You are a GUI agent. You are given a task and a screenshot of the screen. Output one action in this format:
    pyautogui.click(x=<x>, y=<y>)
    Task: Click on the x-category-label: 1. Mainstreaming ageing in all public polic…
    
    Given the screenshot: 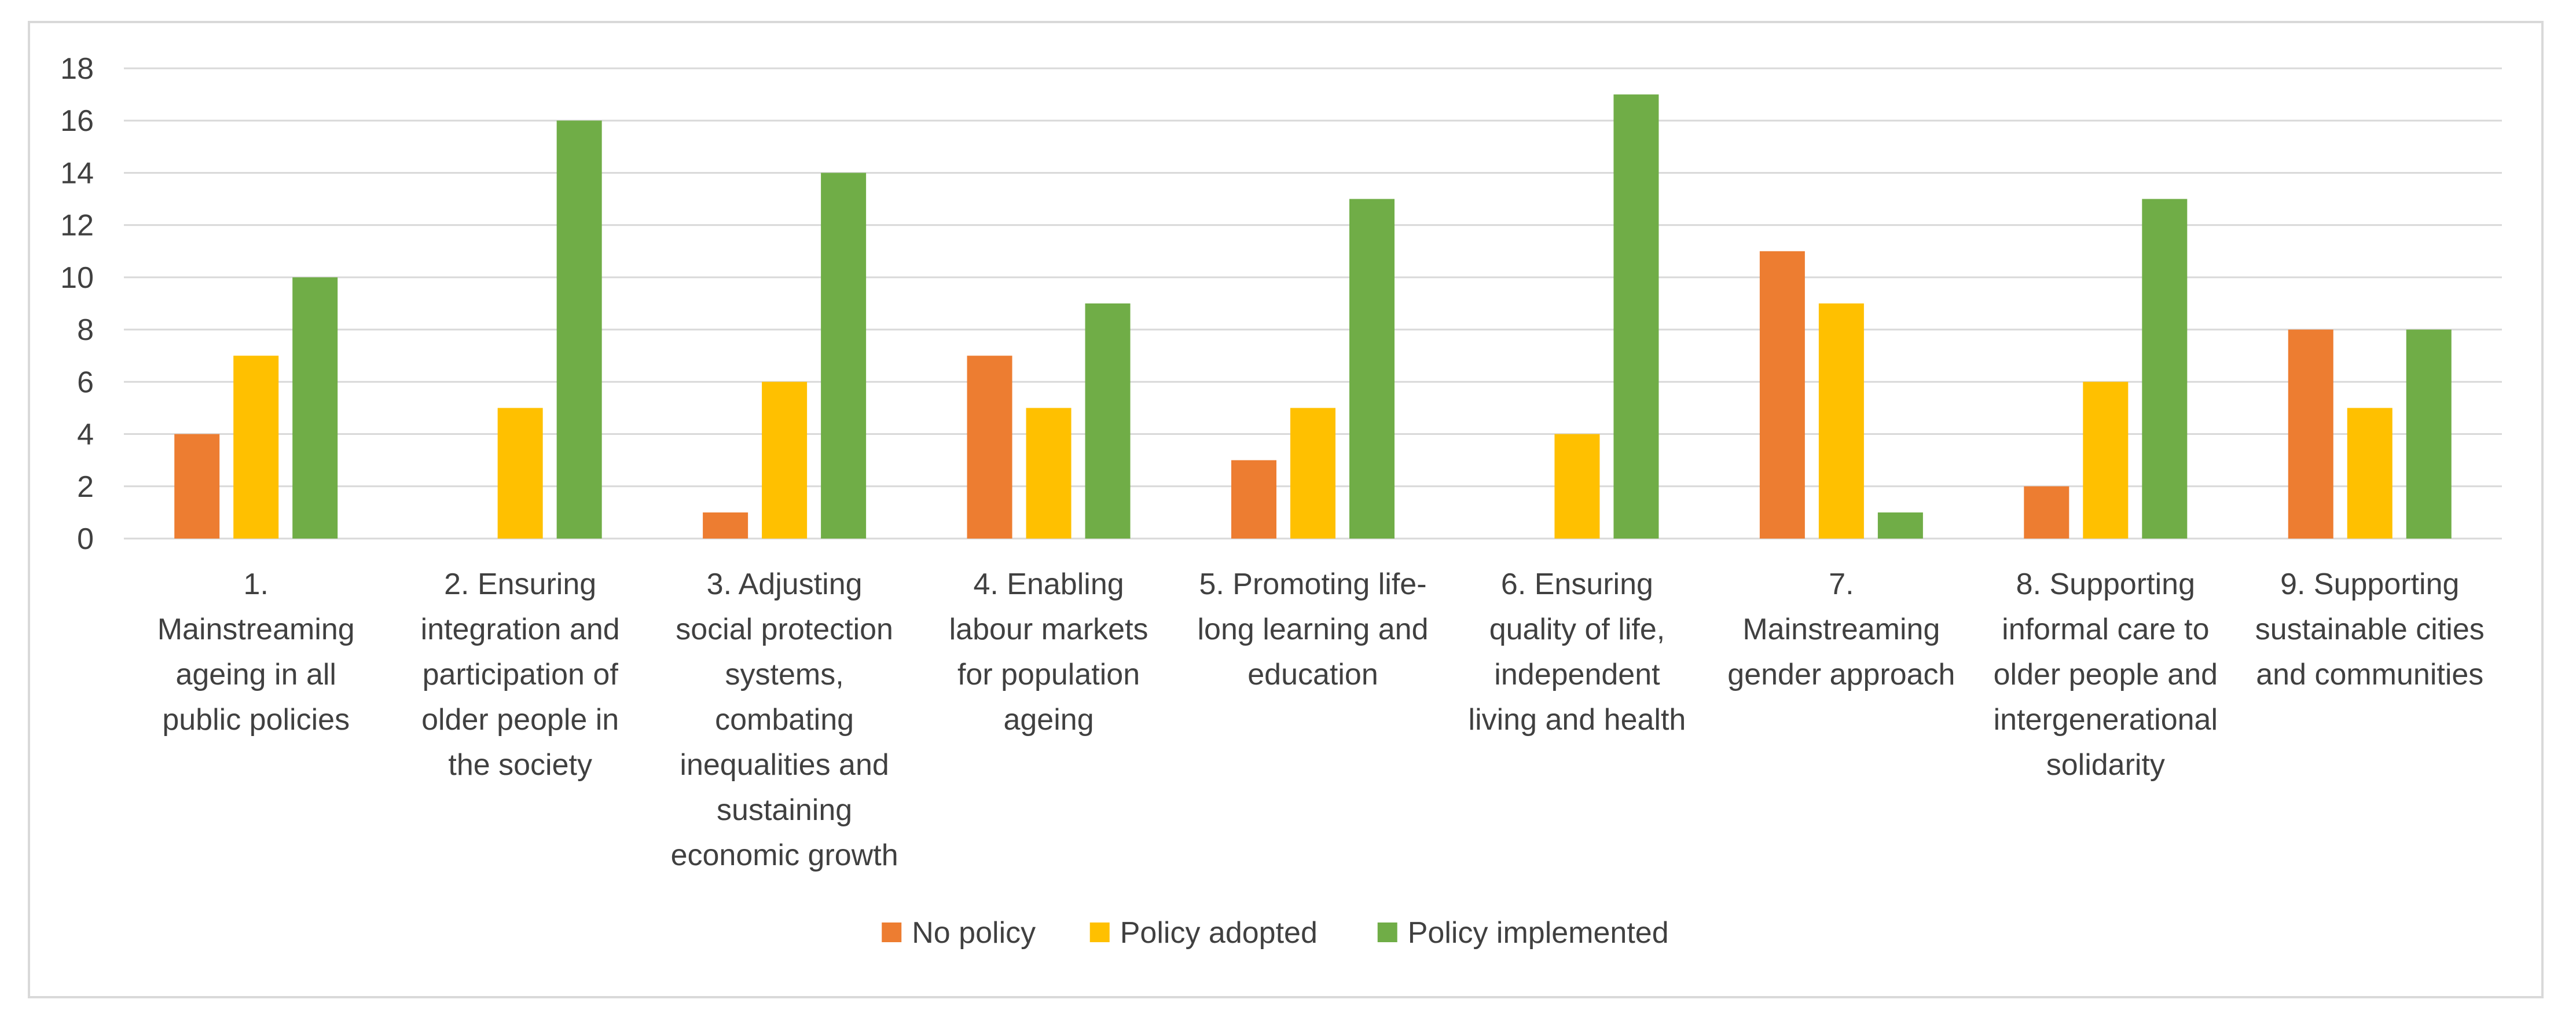 What is the action you would take?
    pyautogui.click(x=256, y=652)
    